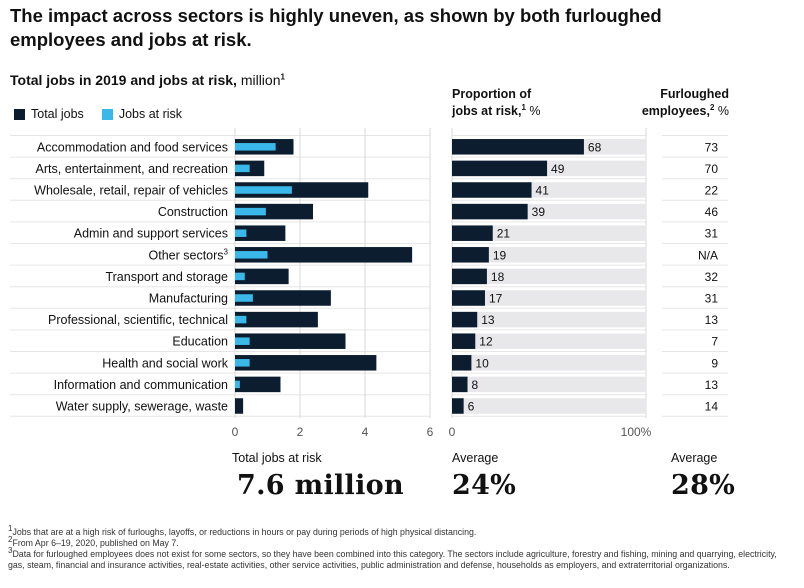 This screenshot has width=804, height=588. Describe the element at coordinates (10, 551) in the screenshot. I see `footnote-3-marker: 3` at that location.